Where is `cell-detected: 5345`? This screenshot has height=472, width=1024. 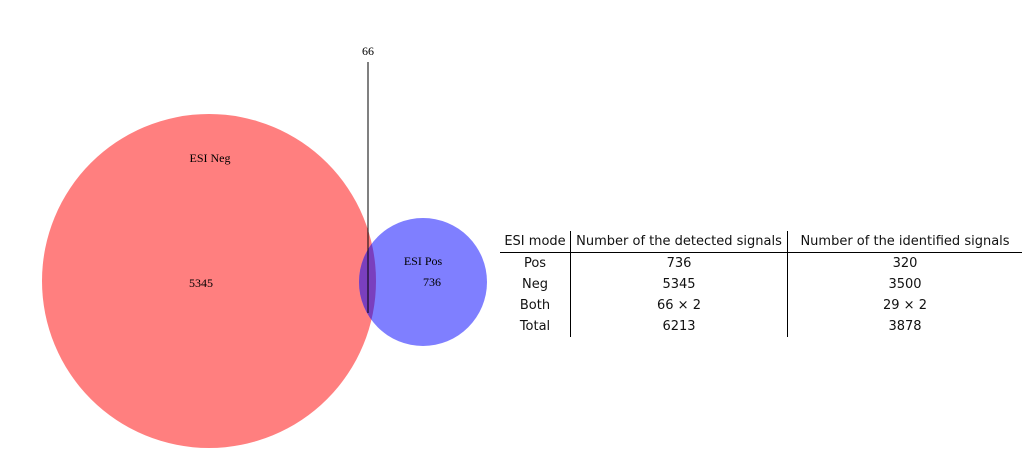 cell-detected: 5345 is located at coordinates (679, 284).